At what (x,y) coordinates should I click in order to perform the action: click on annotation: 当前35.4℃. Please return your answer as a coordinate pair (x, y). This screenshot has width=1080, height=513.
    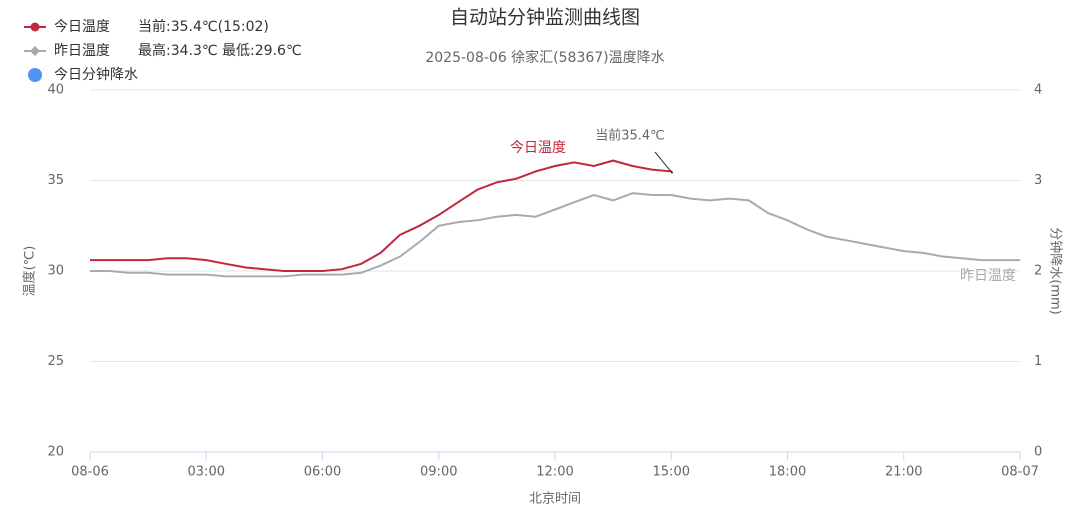
    Looking at the image, I should click on (630, 136).